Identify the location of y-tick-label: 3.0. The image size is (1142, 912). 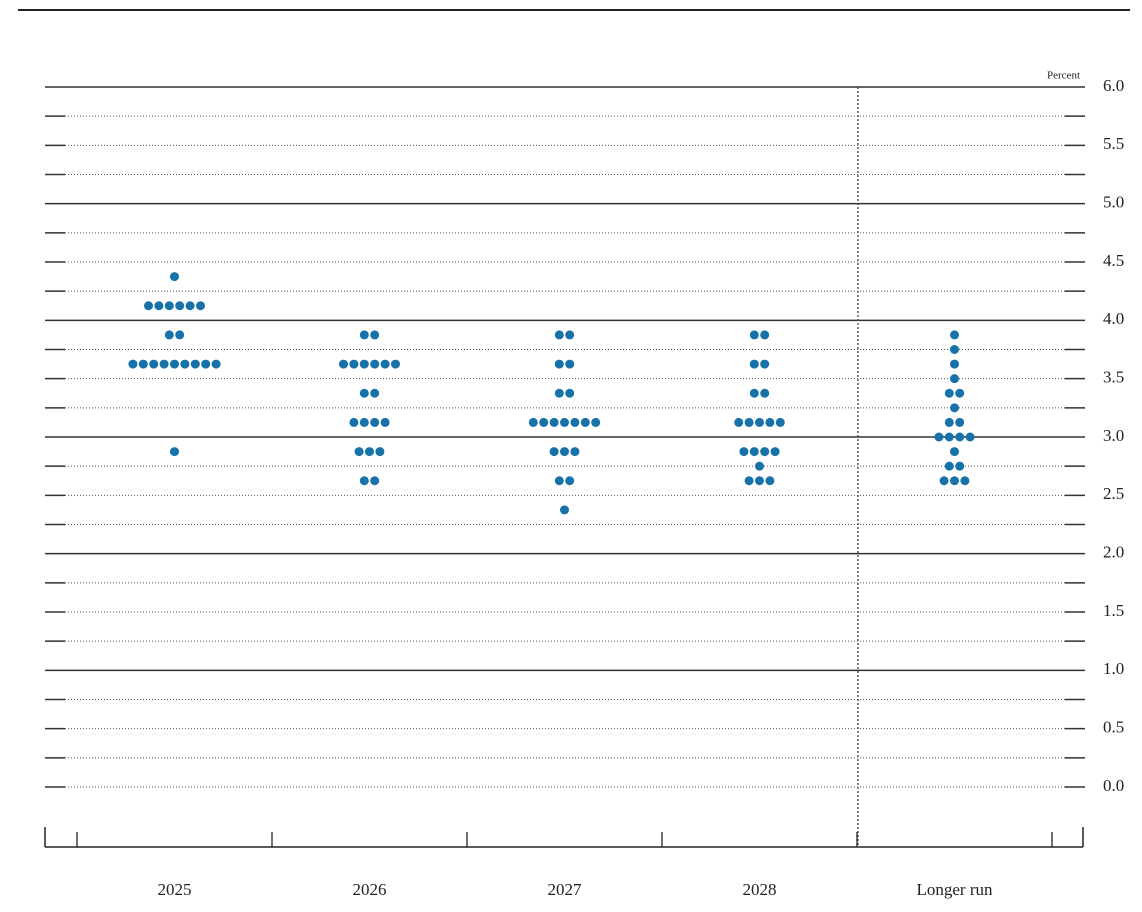
(1113, 435).